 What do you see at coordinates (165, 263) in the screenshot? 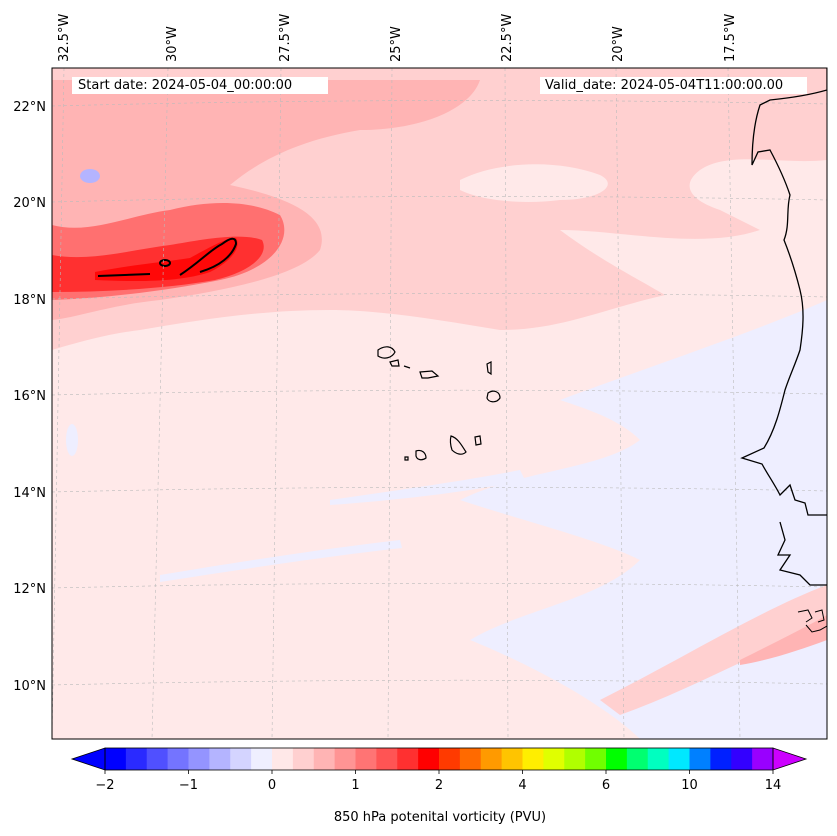
I see `pv-contour-2-small` at bounding box center [165, 263].